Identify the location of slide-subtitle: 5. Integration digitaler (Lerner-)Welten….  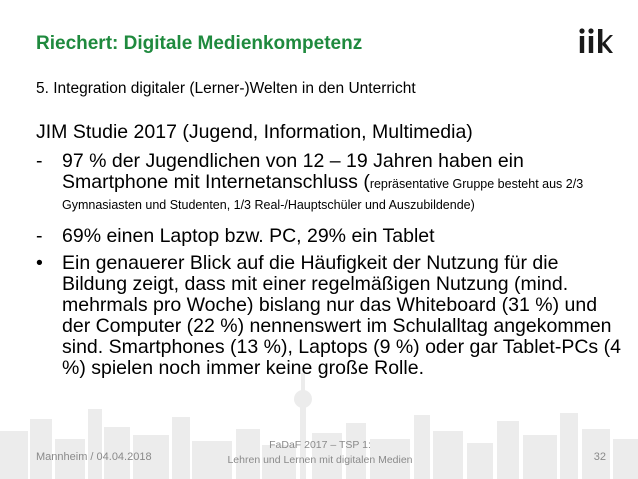
(226, 88).